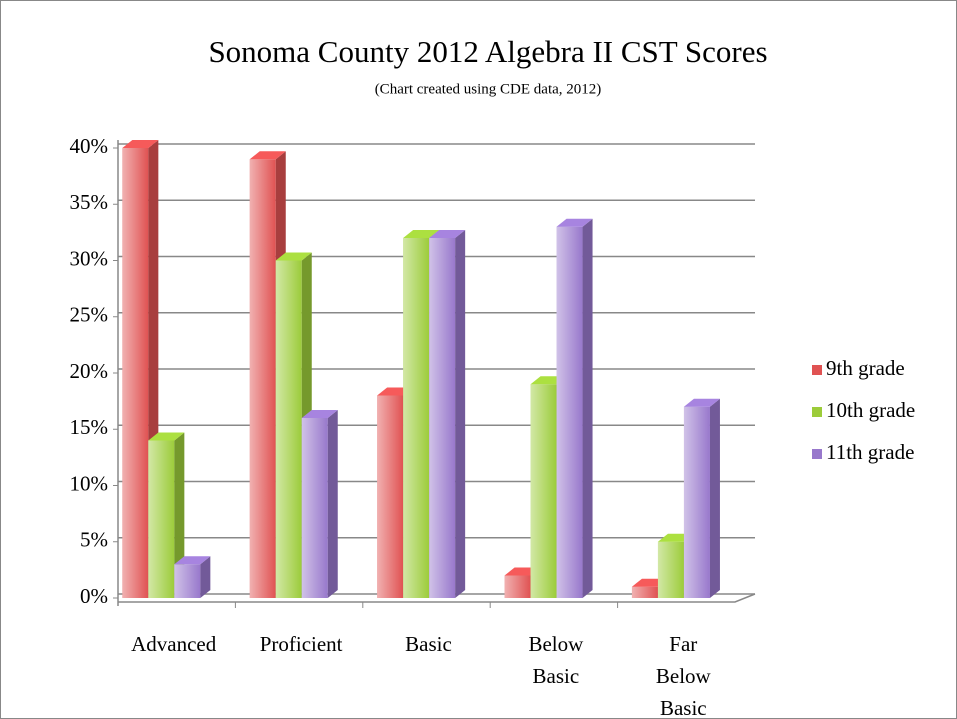 This screenshot has width=957, height=719. Describe the element at coordinates (487, 51) in the screenshot. I see `chart-title: Sonoma County 2012 Algebra II CST Scores` at that location.